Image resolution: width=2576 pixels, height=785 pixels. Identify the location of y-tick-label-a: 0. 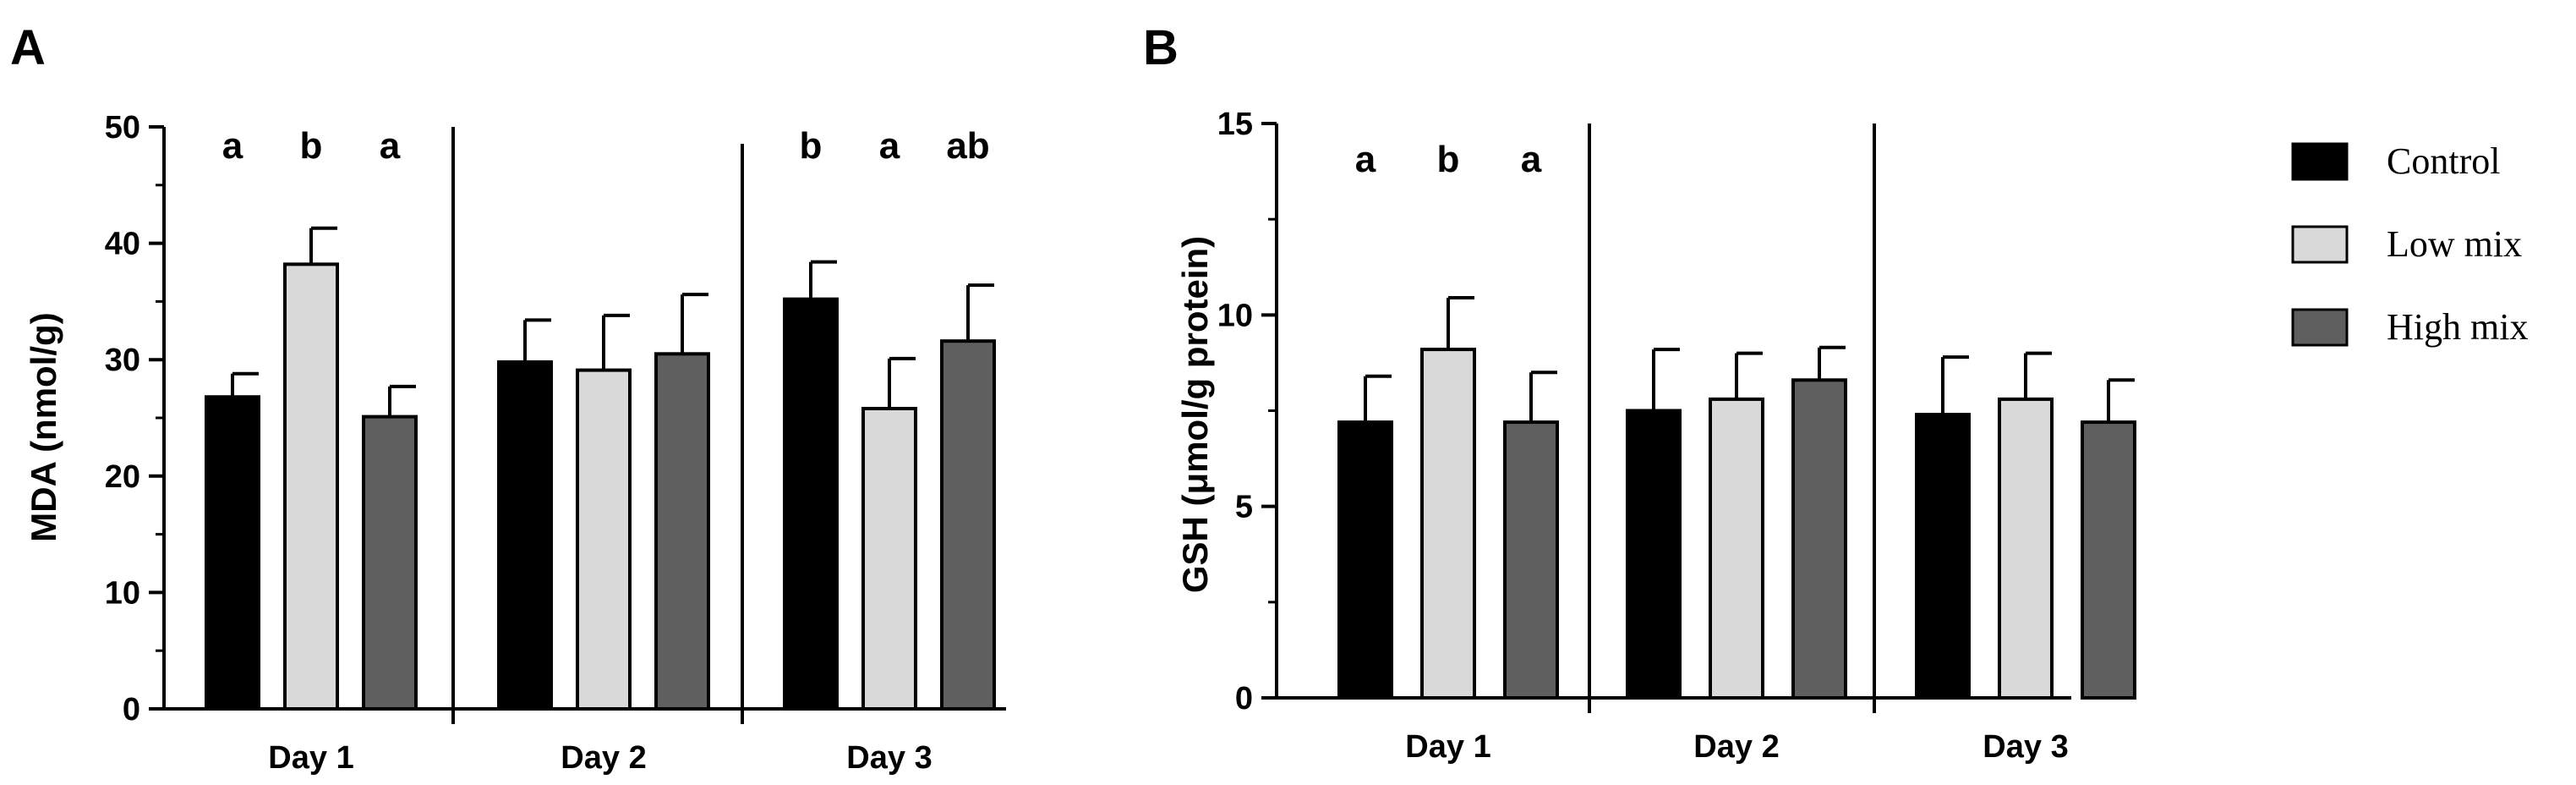
(131, 709).